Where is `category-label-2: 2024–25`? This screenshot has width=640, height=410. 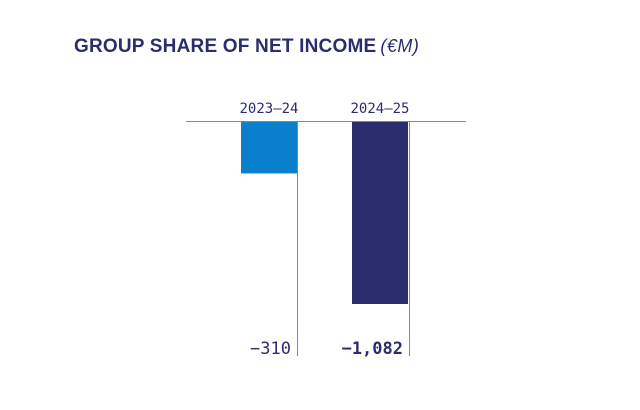 category-label-2: 2024–25 is located at coordinates (379, 109).